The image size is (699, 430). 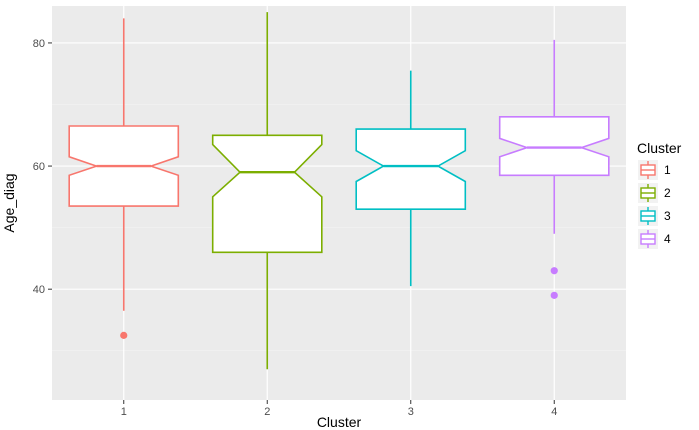 I want to click on legend-item-3: 3, so click(x=654, y=216).